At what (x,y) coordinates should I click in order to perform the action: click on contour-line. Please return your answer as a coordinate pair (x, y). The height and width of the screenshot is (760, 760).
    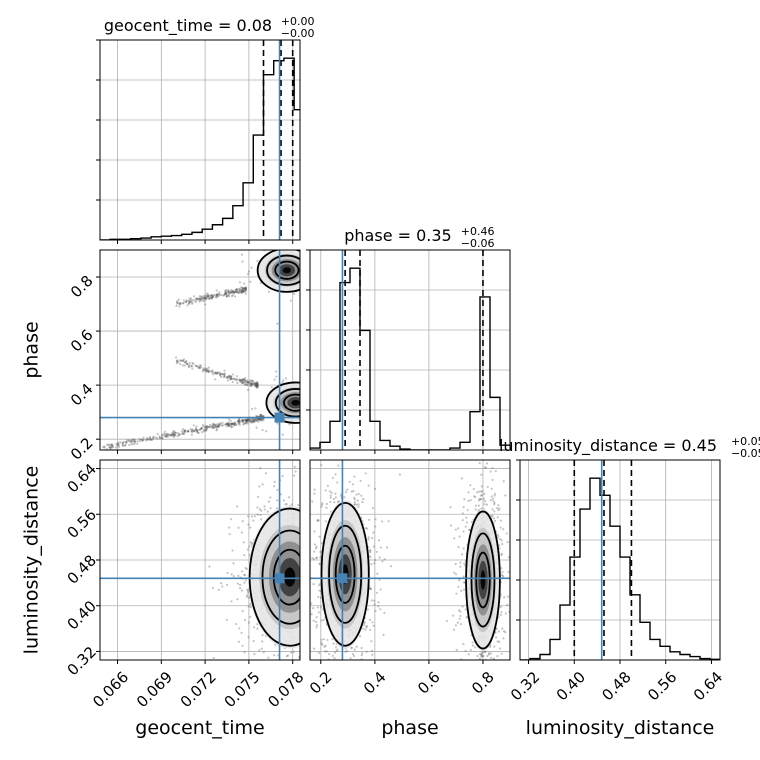
    Looking at the image, I should click on (287, 270).